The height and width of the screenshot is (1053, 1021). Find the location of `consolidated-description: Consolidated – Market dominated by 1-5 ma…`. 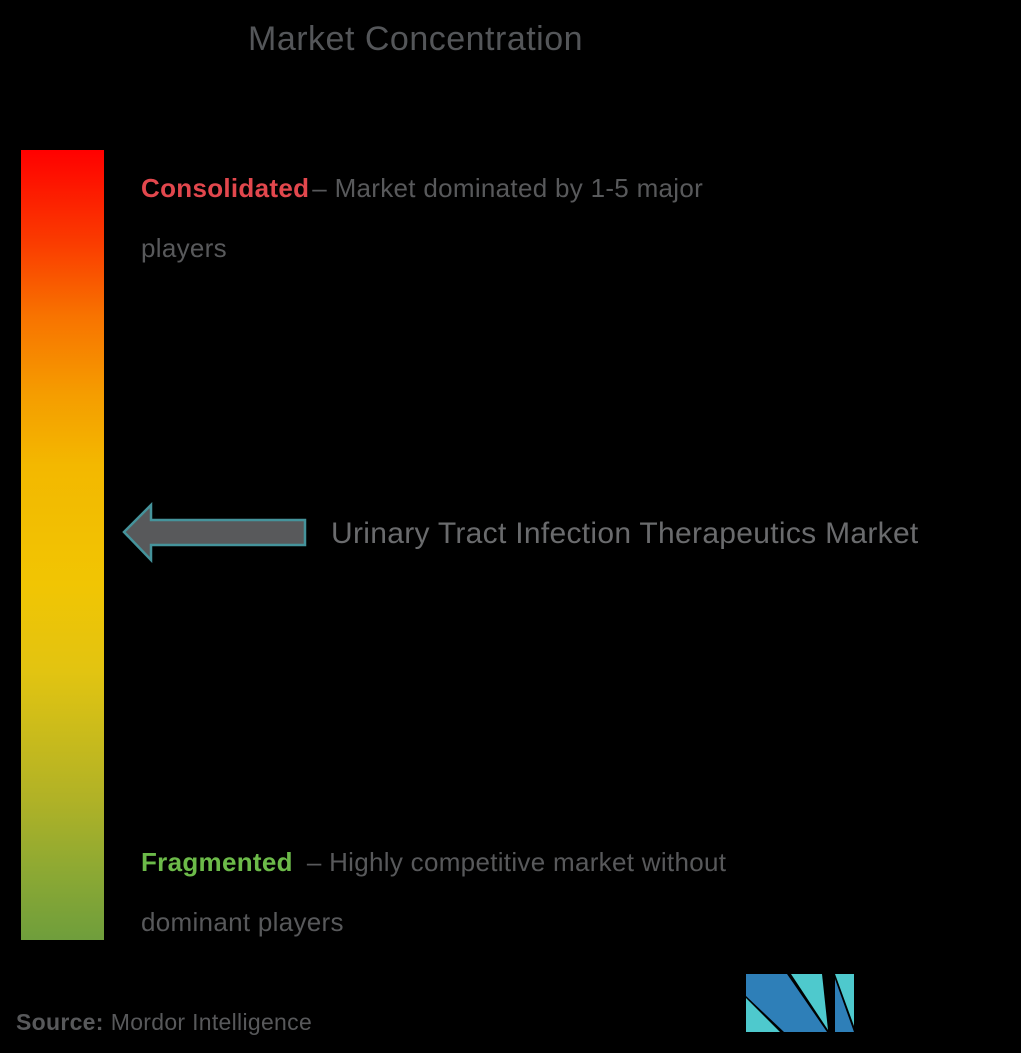

consolidated-description: Consolidated – Market dominated by 1-5 ma… is located at coordinates (422, 218).